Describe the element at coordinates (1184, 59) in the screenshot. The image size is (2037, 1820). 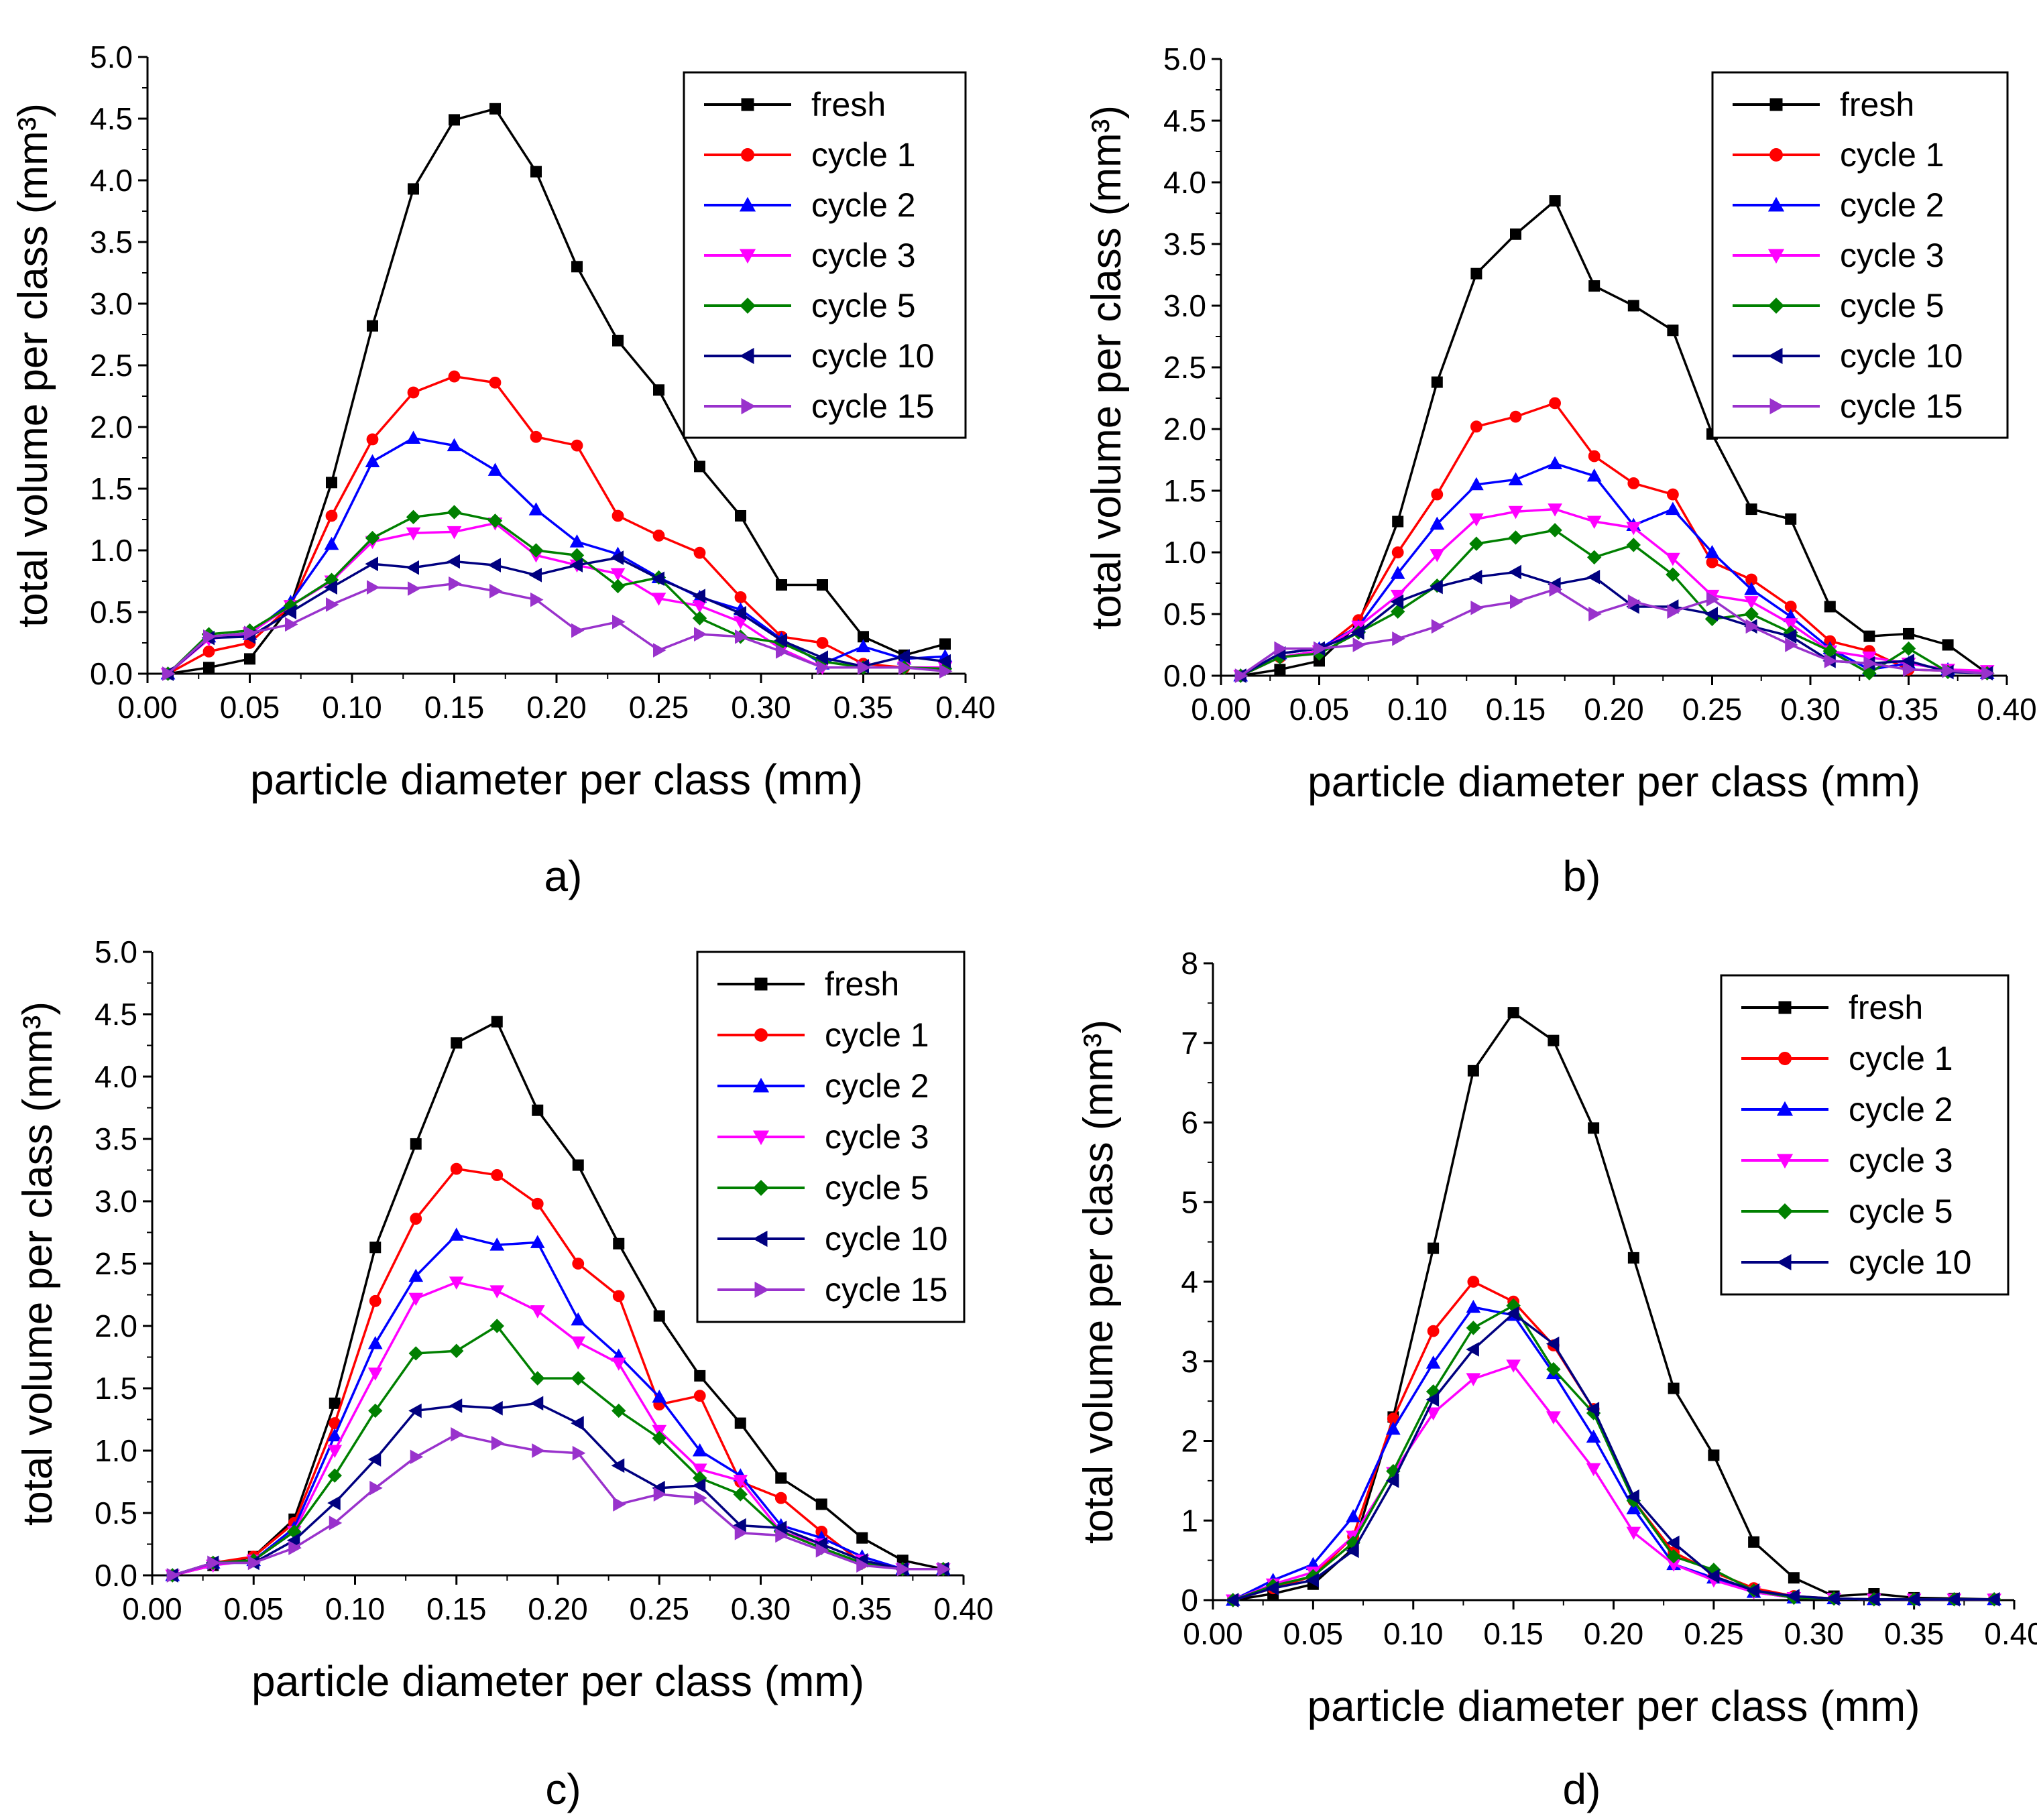
I see `chart-b-ytick-label: 5.0` at that location.